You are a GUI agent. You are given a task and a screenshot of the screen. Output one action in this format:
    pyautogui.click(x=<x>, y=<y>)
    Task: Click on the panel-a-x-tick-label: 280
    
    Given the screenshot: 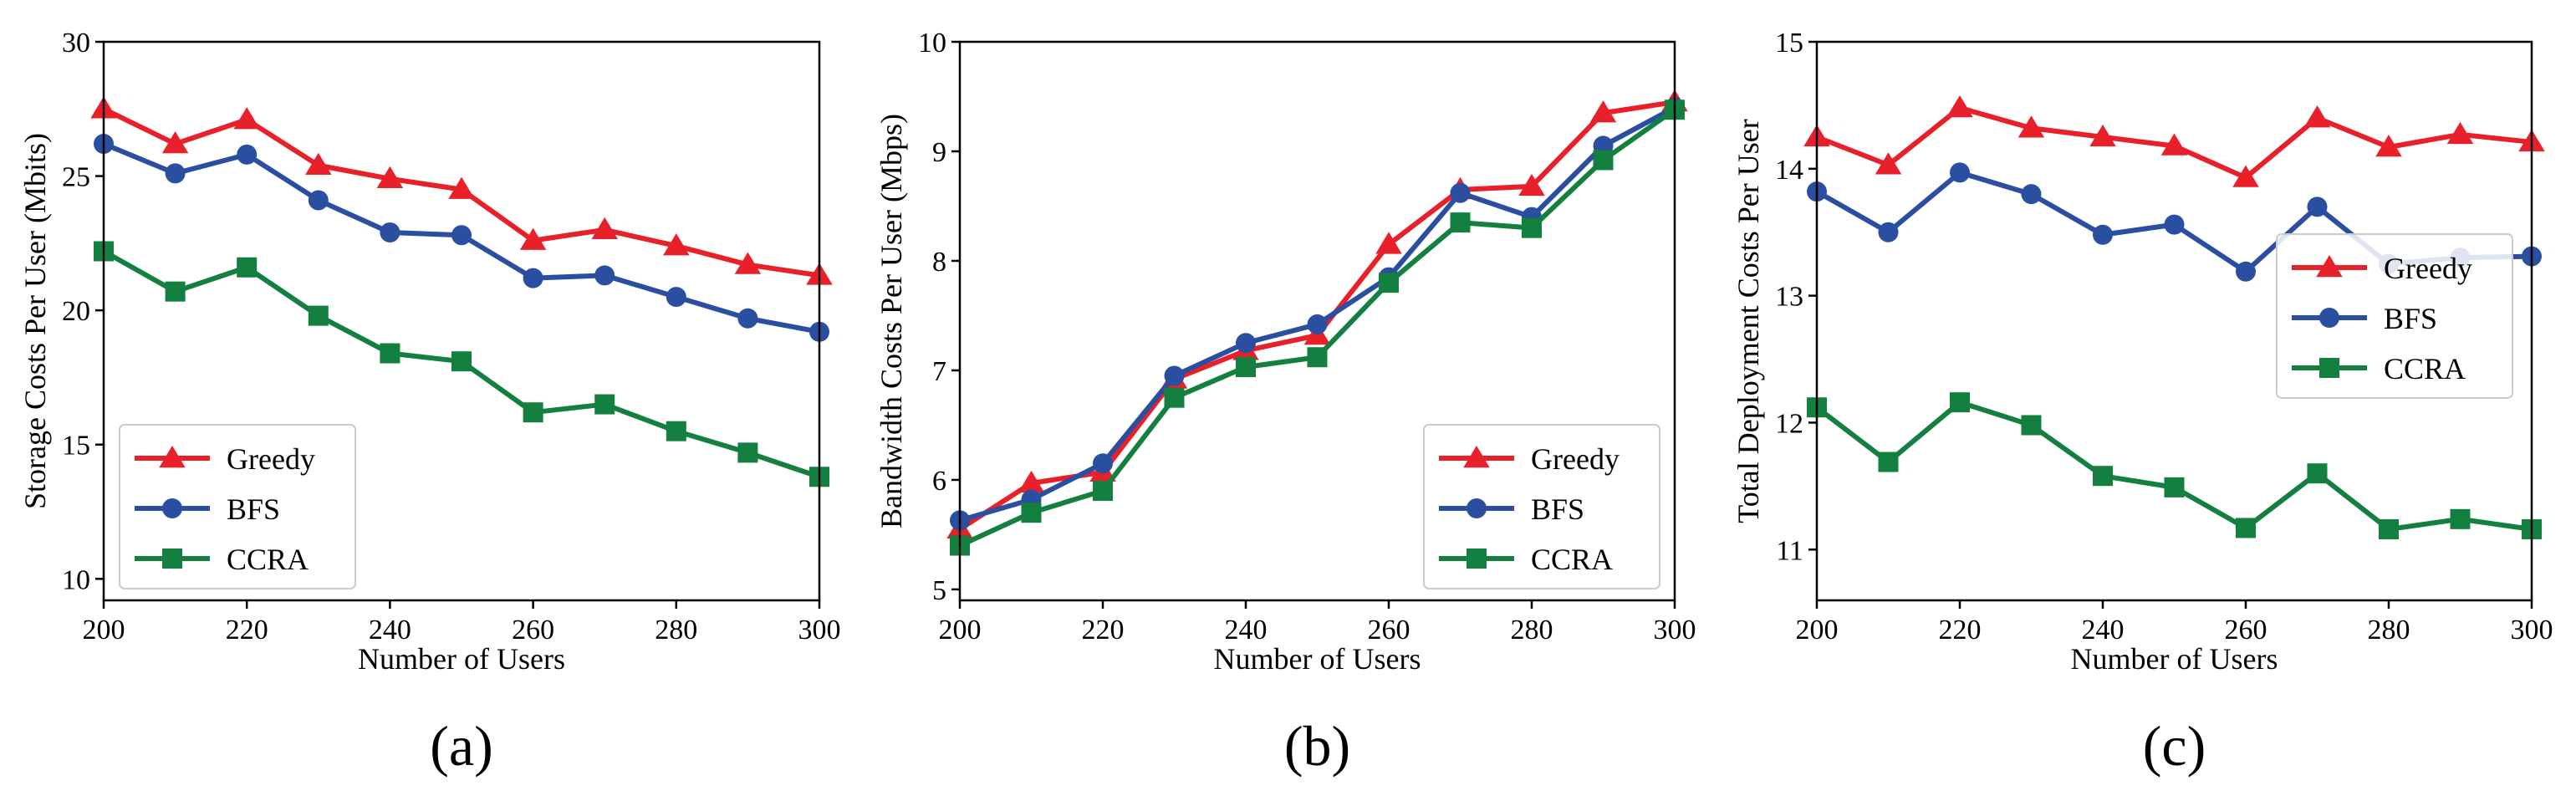 What is the action you would take?
    pyautogui.click(x=676, y=630)
    